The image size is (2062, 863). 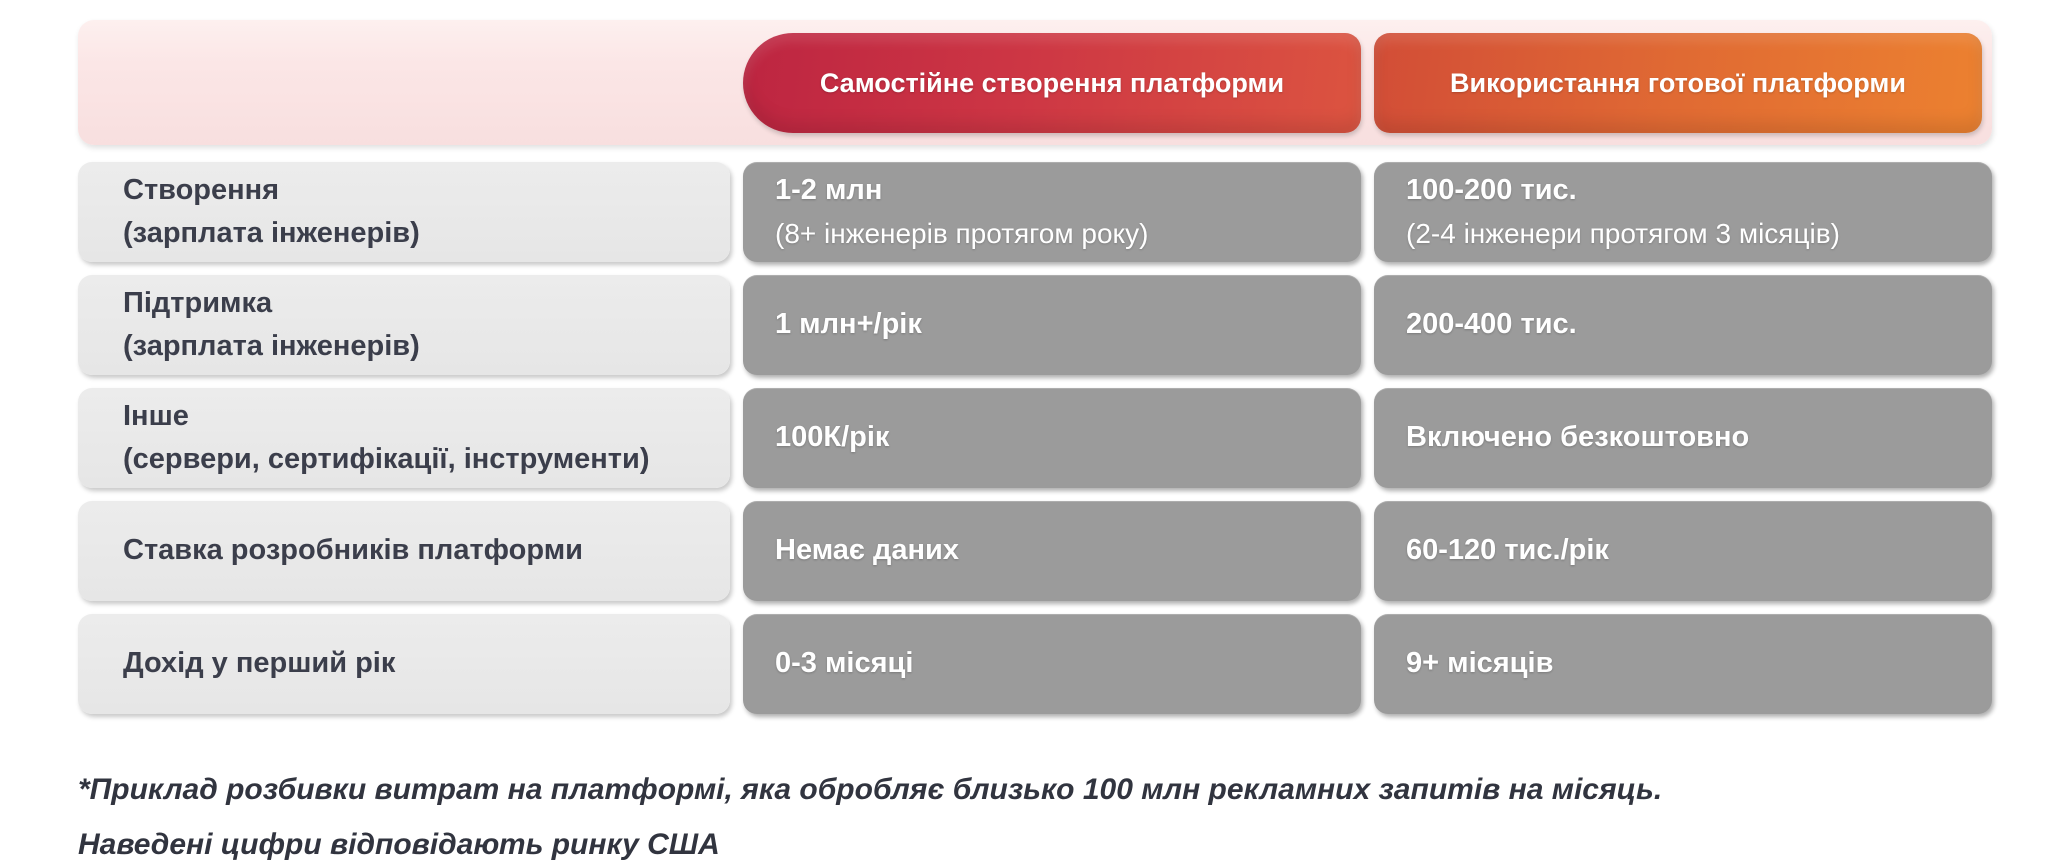 I want to click on cell-first-year-revenue-ready-made: 9+ місяців, so click(x=1683, y=664).